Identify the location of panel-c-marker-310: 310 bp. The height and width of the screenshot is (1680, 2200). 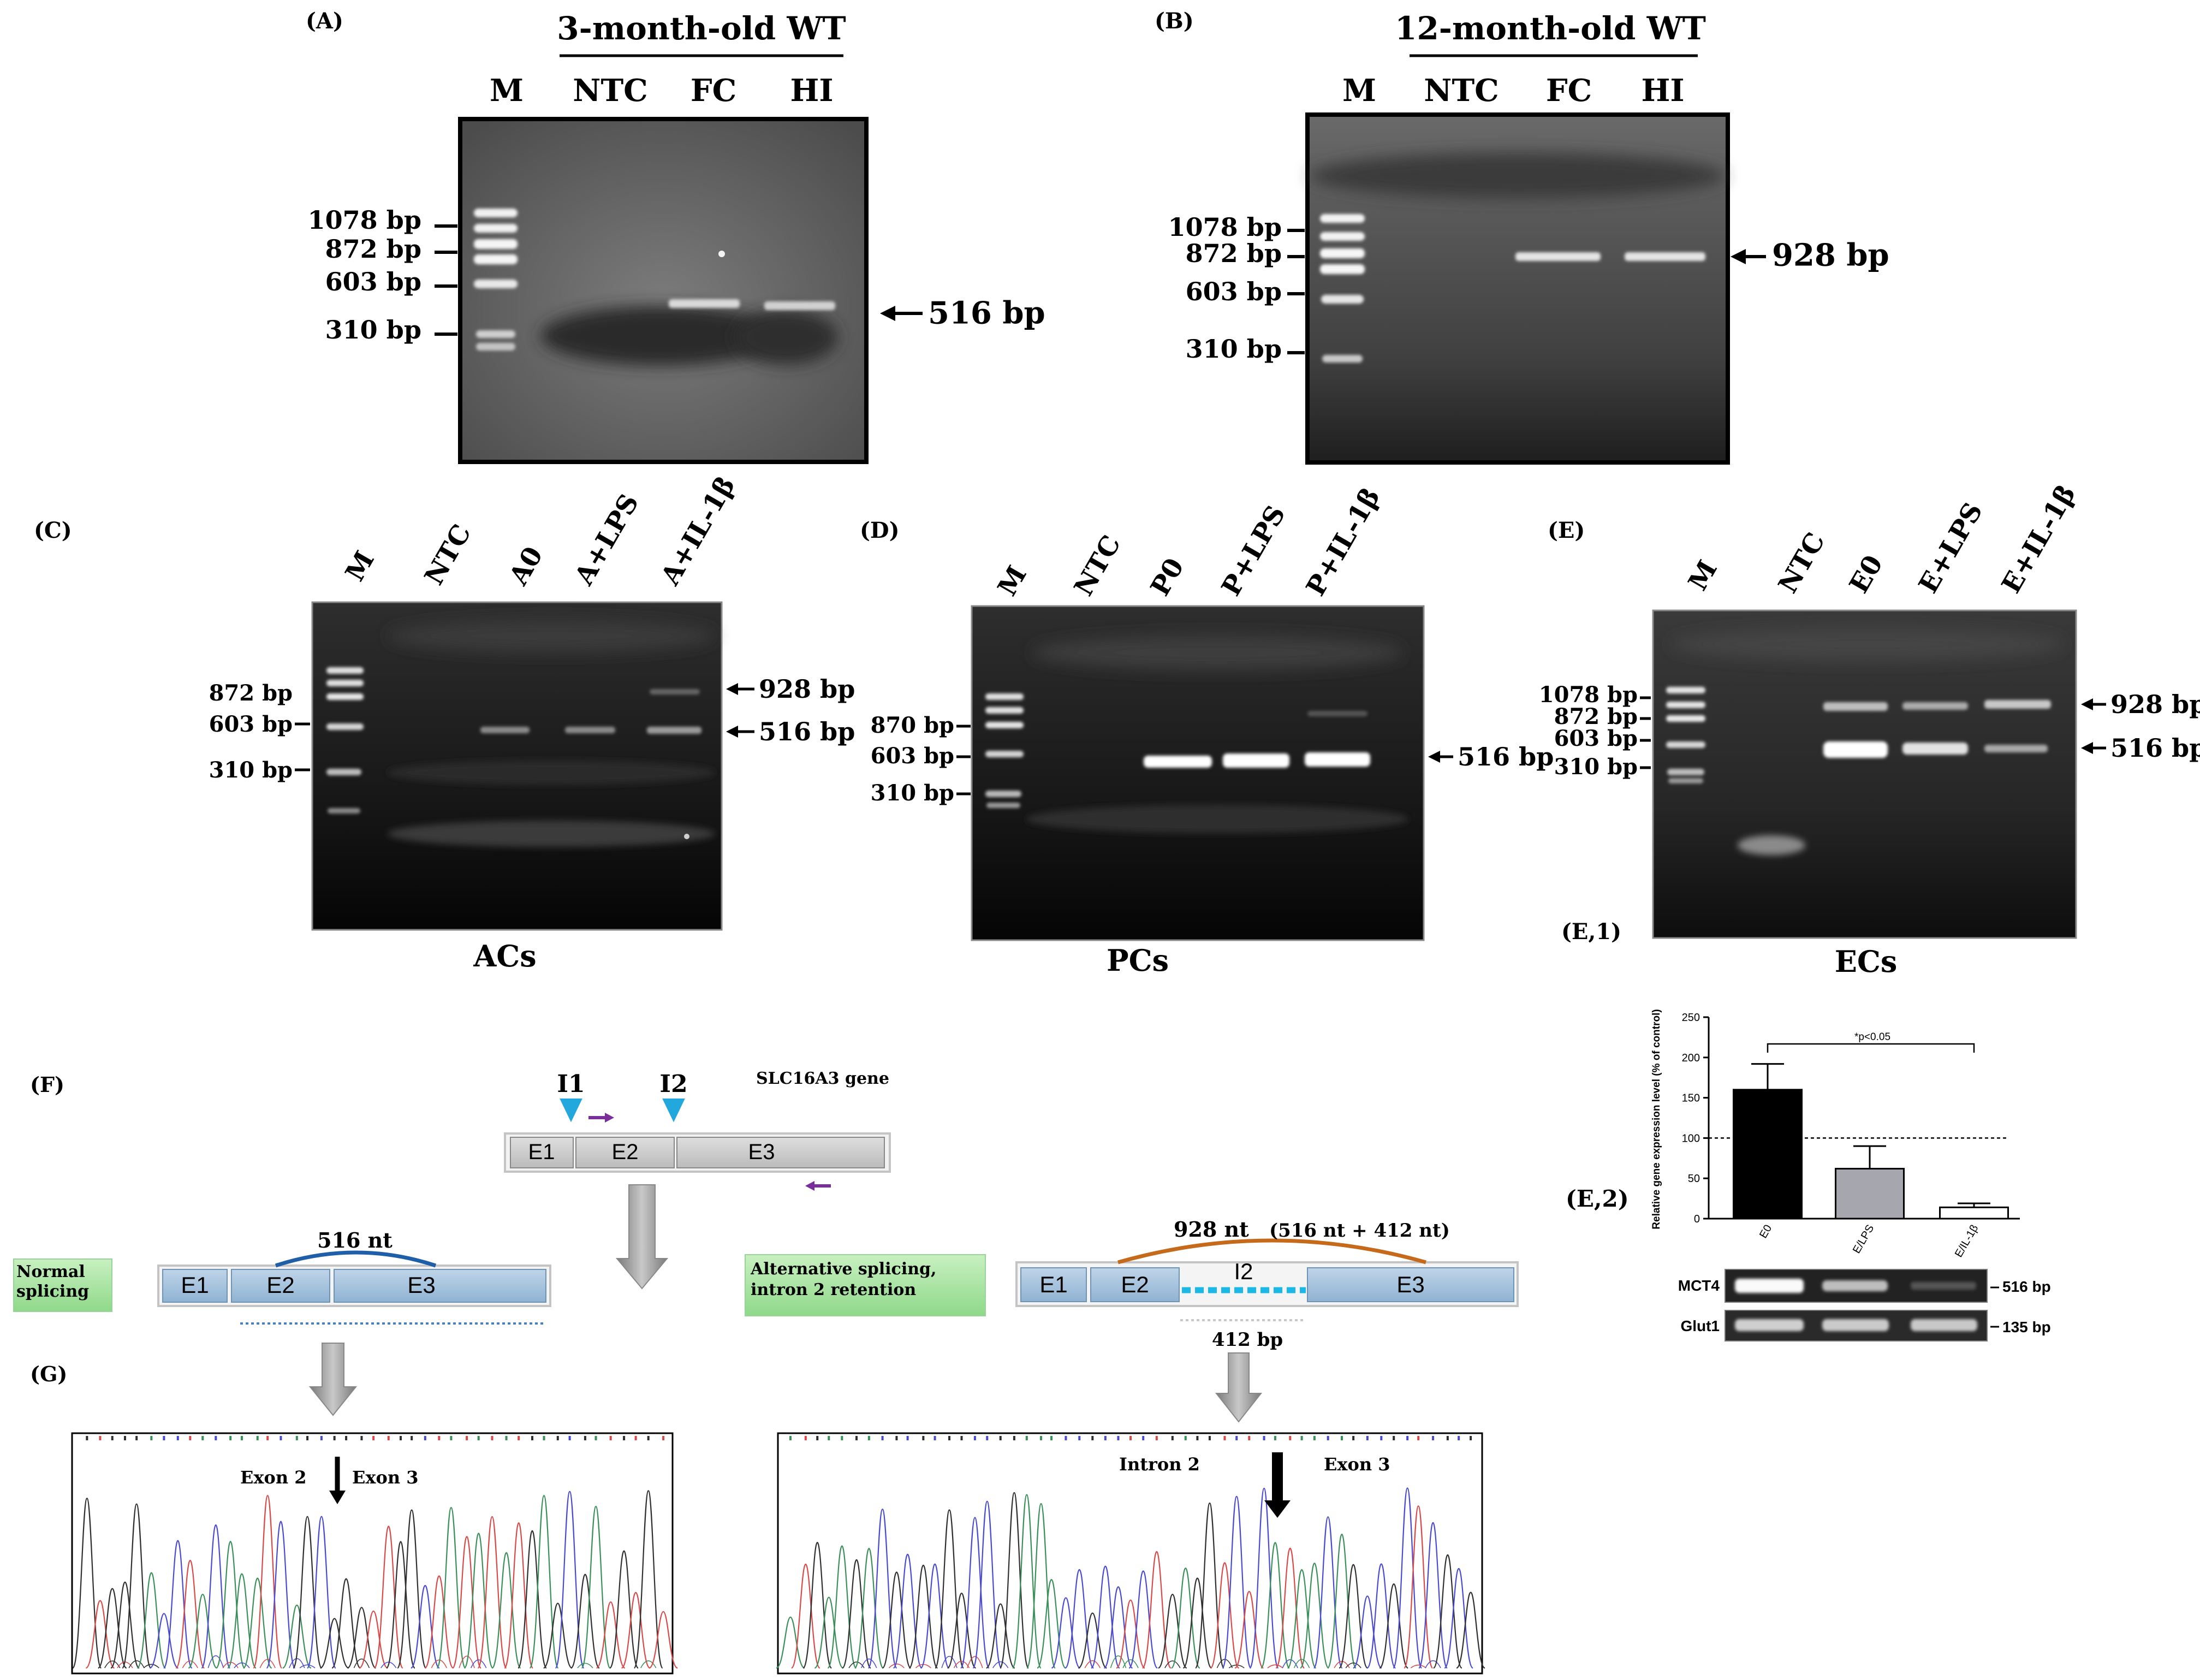
(251, 770).